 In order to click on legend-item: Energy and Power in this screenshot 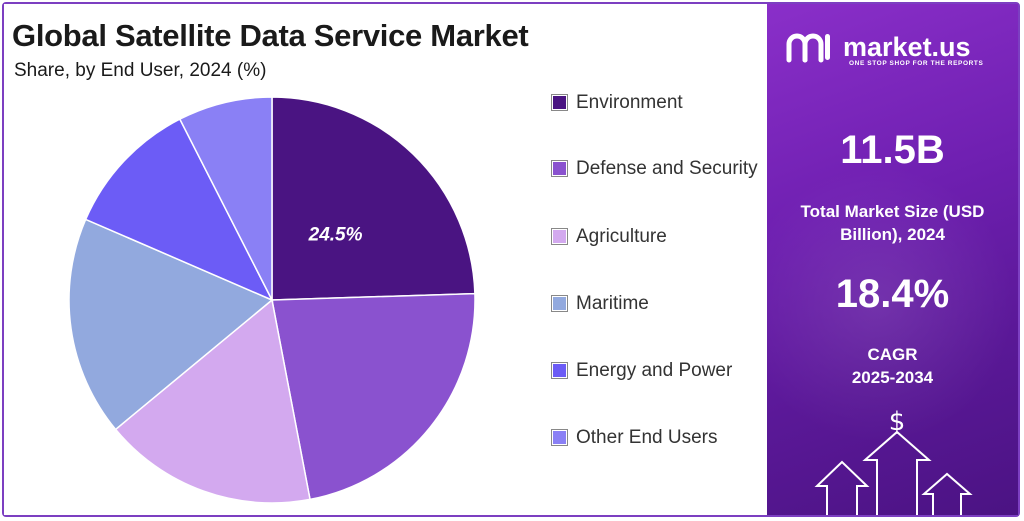, I will do `click(656, 371)`.